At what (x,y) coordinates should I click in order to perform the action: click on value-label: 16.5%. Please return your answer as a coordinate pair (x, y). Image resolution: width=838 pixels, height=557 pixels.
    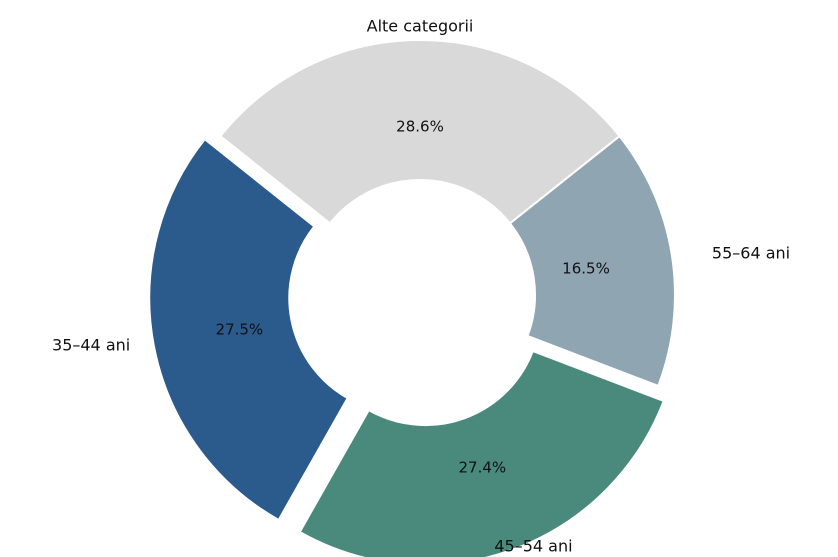
    Looking at the image, I should click on (586, 269).